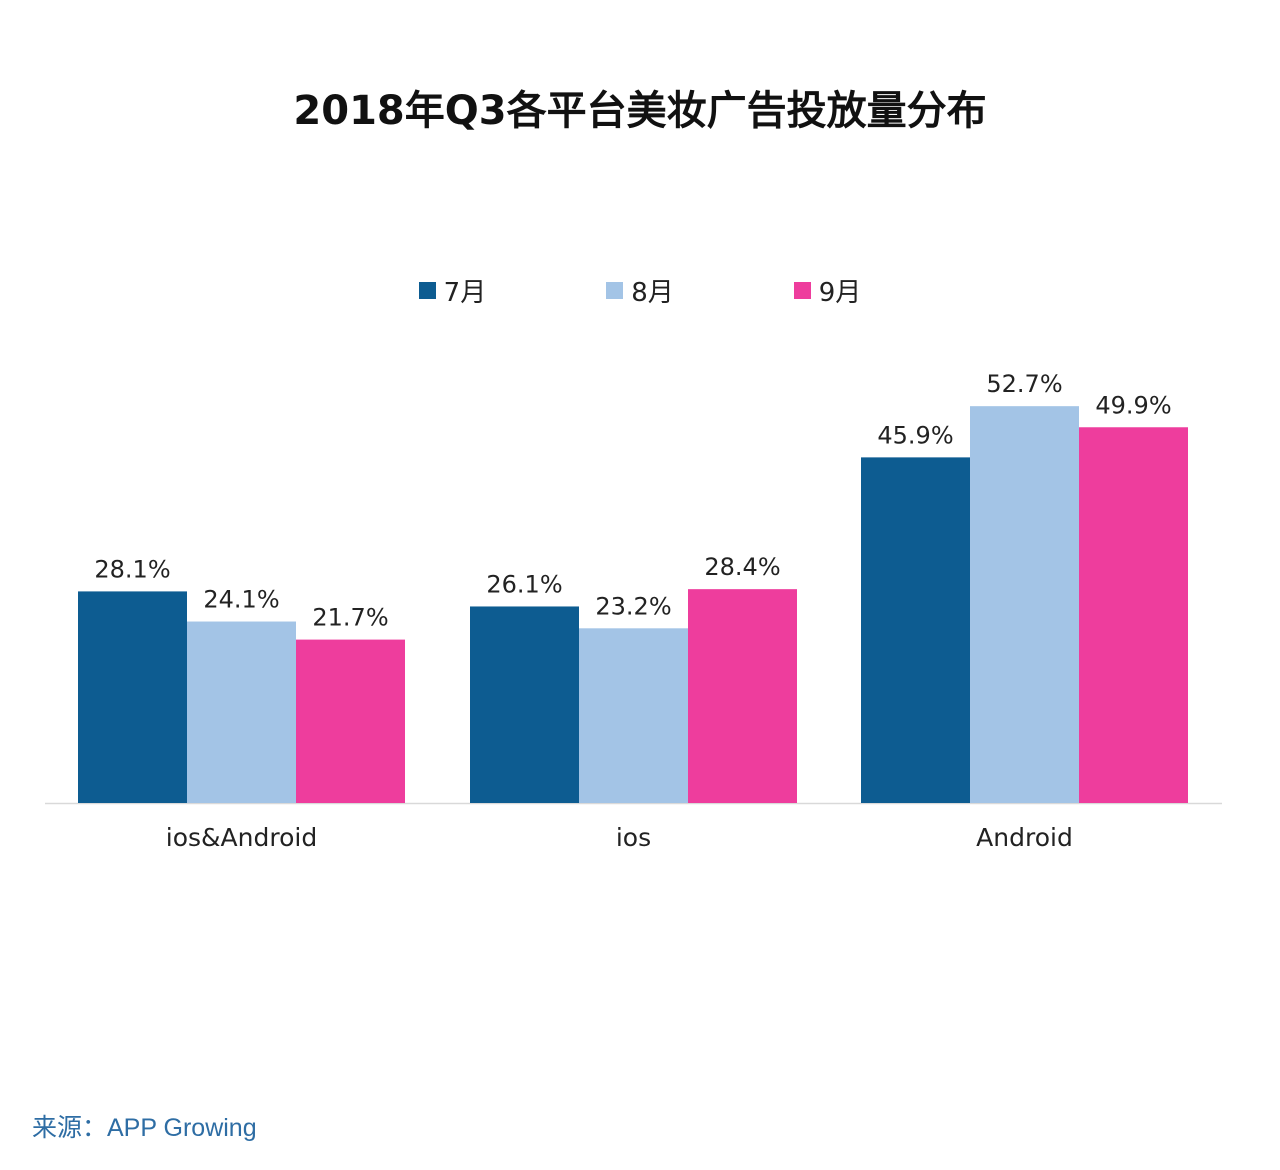 The height and width of the screenshot is (1170, 1280). Describe the element at coordinates (633, 606) in the screenshot. I see `data-label-ios-aug: 23.2%` at that location.